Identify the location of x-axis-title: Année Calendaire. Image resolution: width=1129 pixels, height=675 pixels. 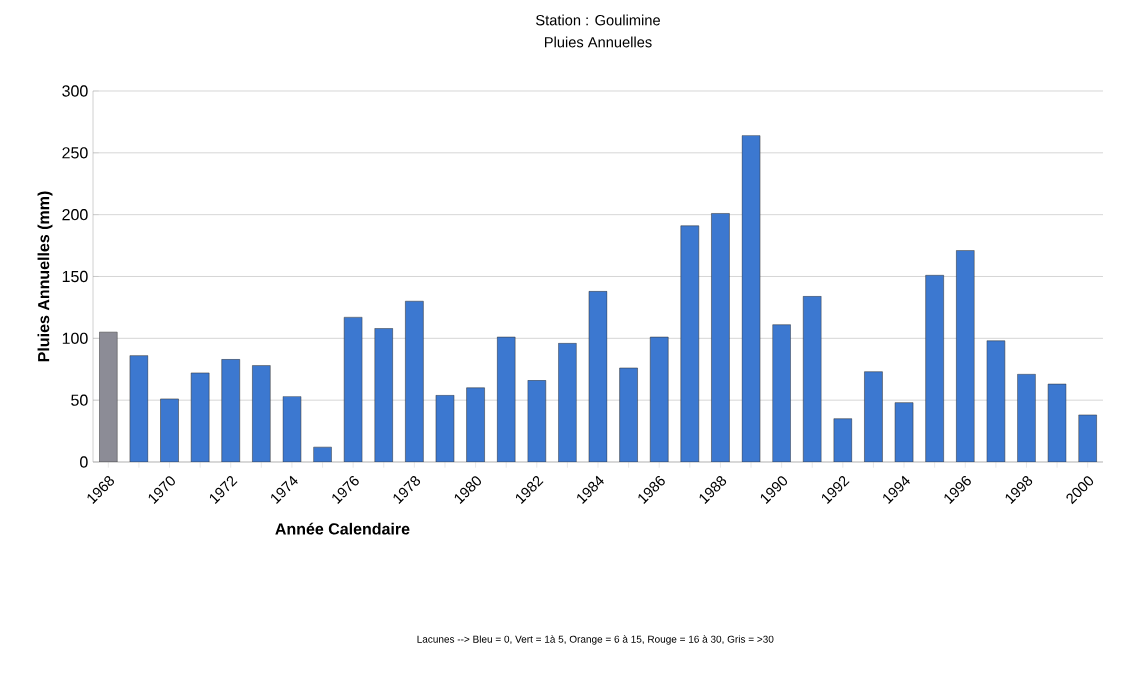
(342, 528).